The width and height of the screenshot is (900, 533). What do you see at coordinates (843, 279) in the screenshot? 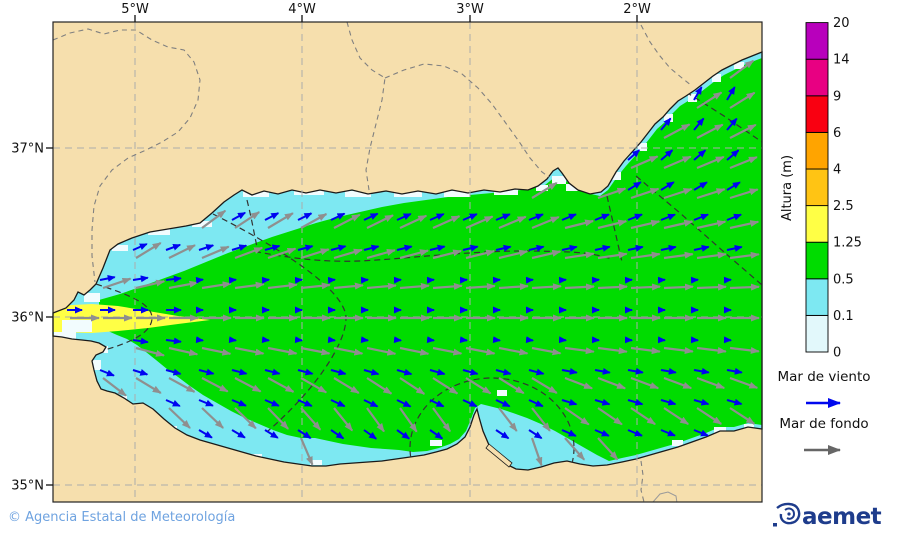
I see `colorbar-tick-label: 0.5` at bounding box center [843, 279].